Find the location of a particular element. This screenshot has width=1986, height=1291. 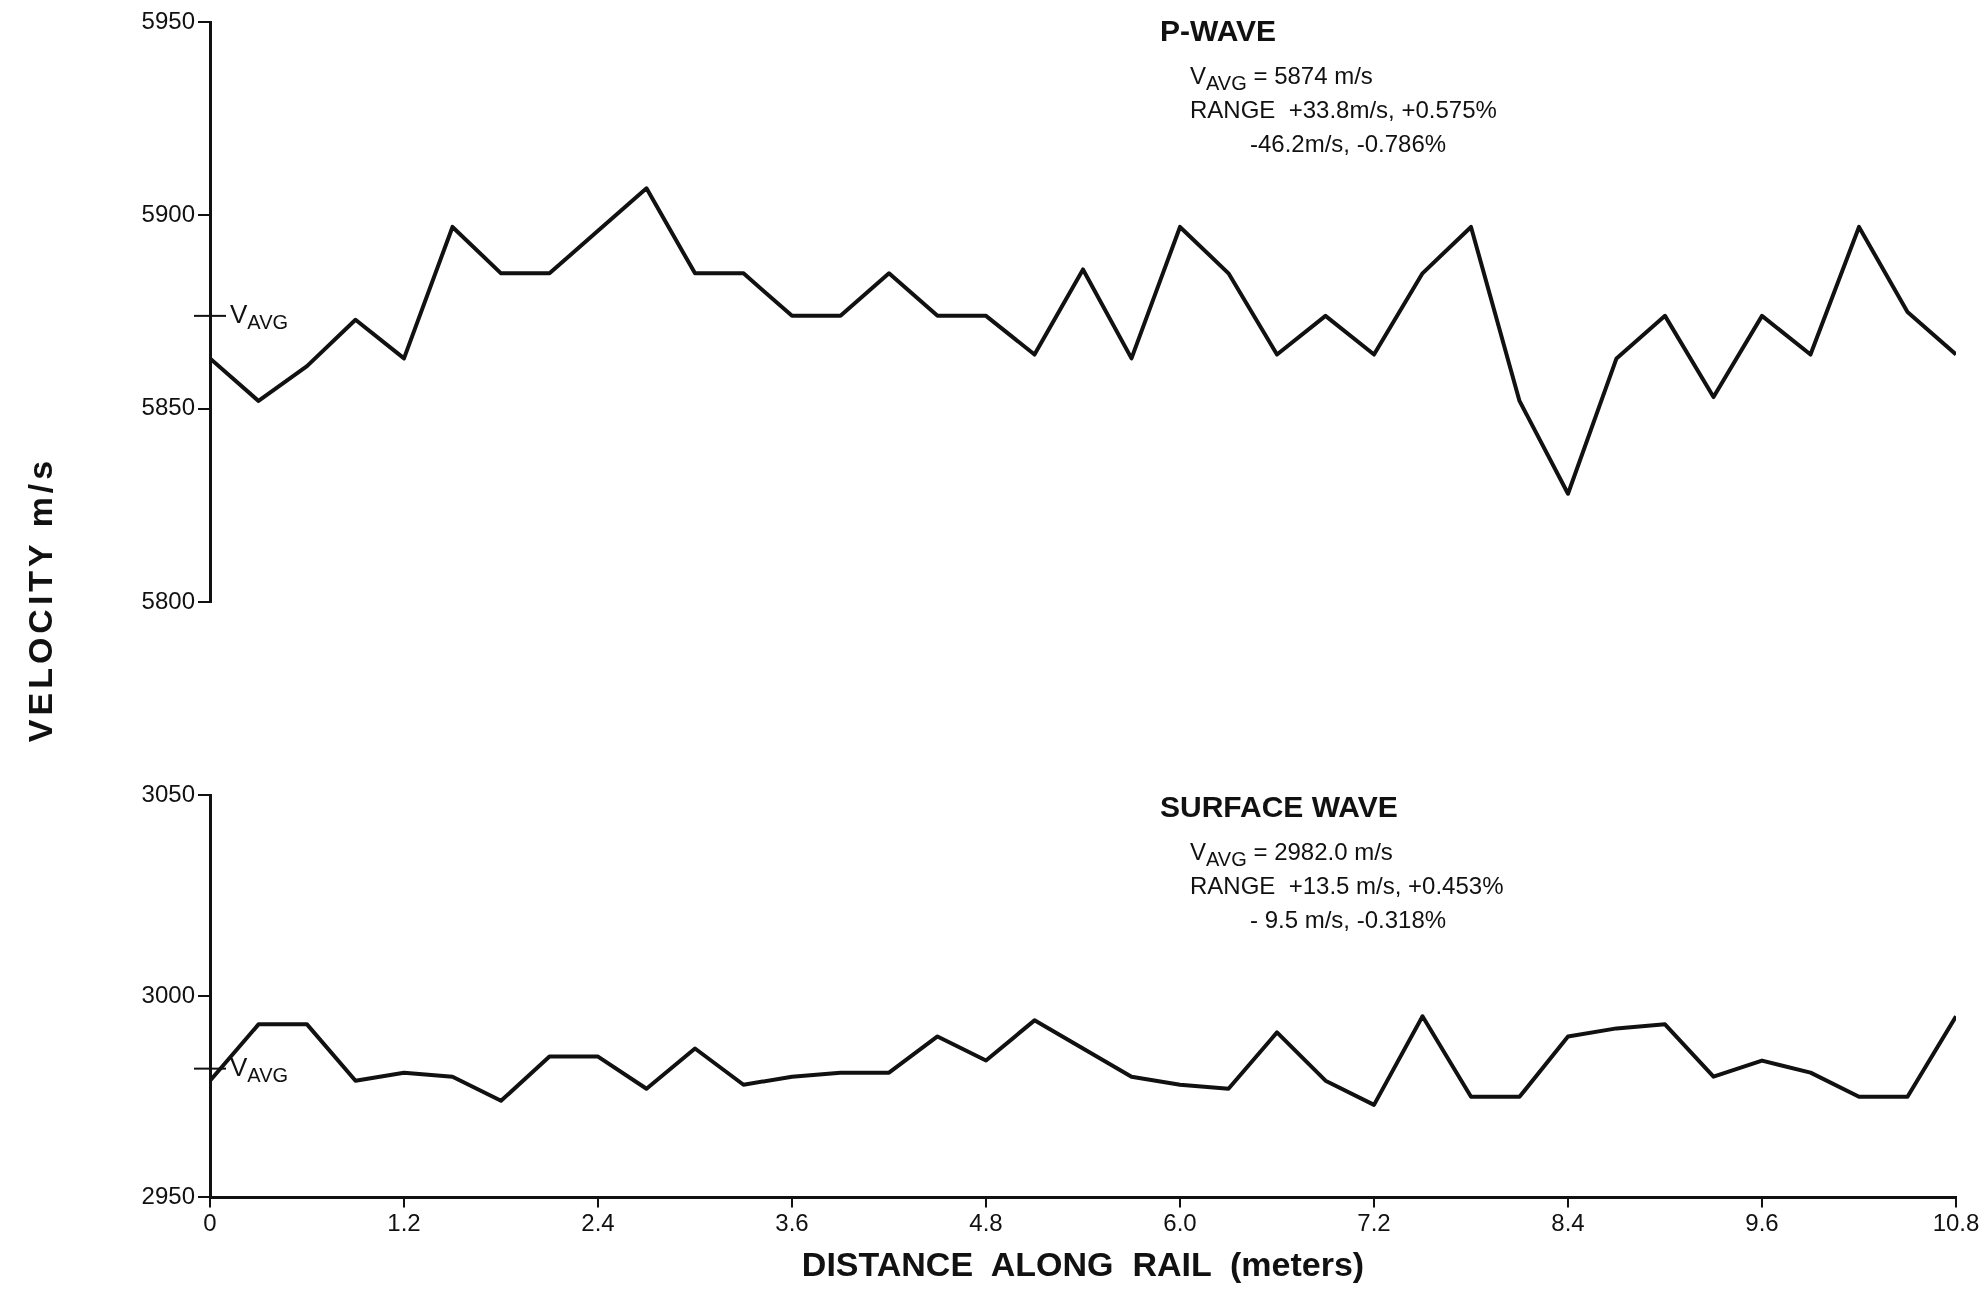

x-tick-label: 0 is located at coordinates (210, 1223).